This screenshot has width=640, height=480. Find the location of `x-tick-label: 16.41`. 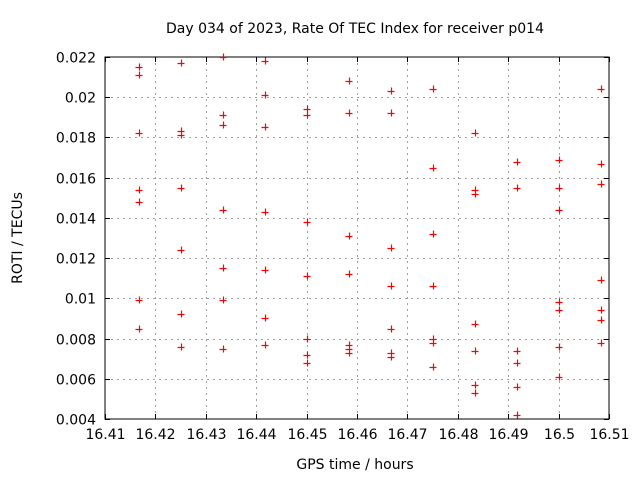

x-tick-label: 16.41 is located at coordinates (105, 435).